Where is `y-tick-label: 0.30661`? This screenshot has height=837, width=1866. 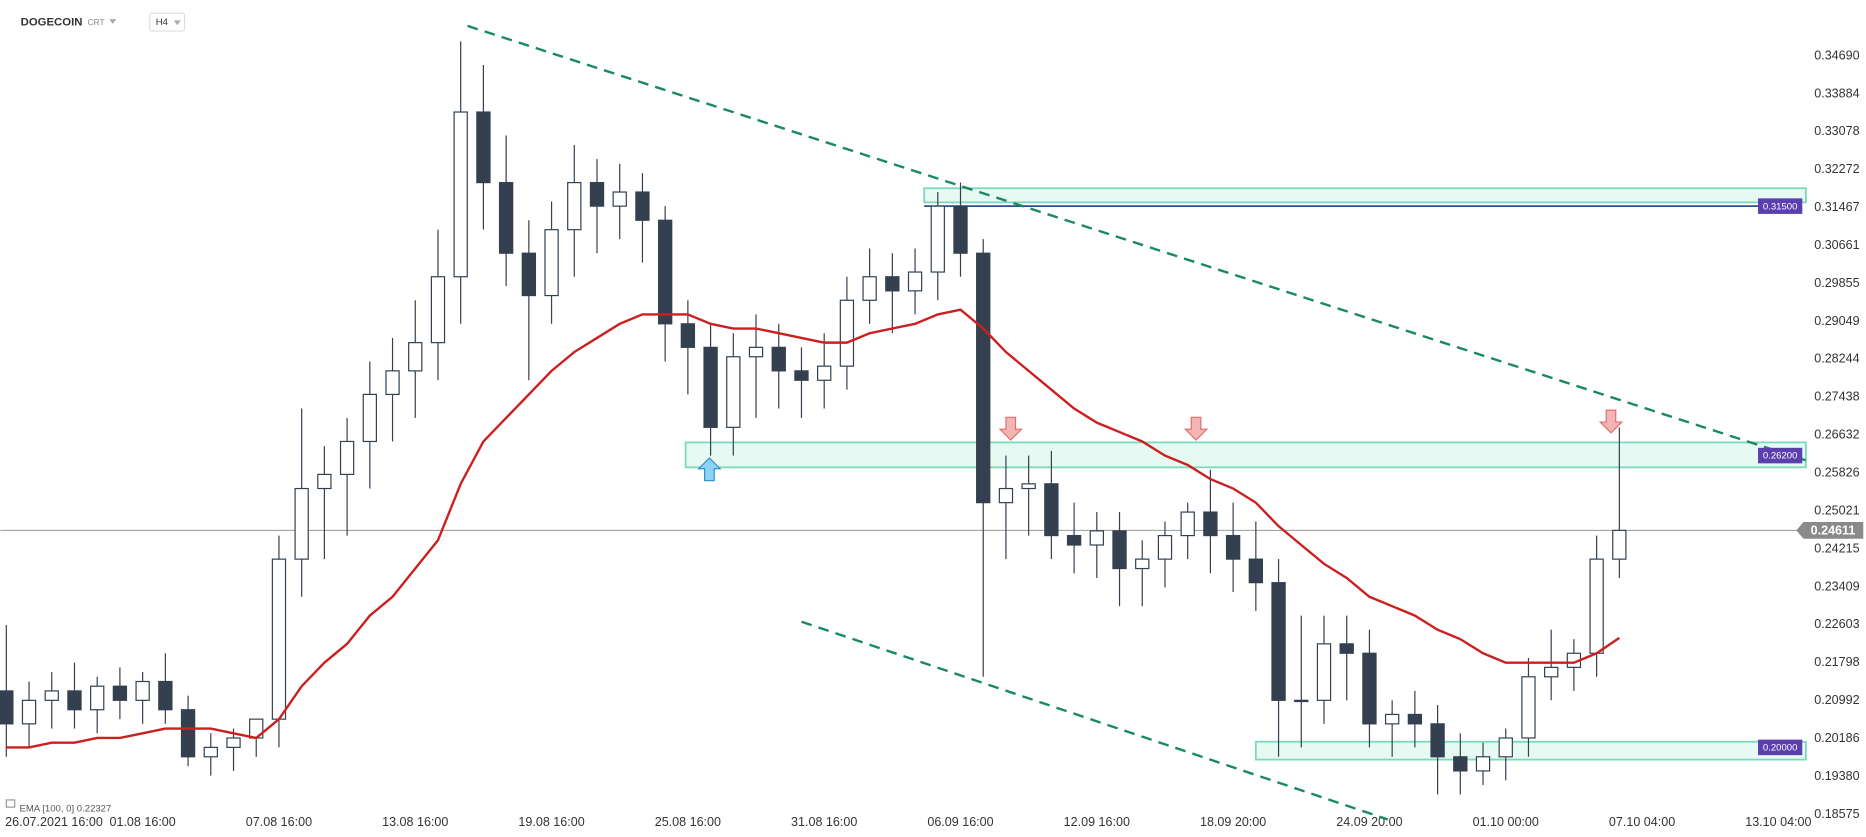 y-tick-label: 0.30661 is located at coordinates (1836, 245).